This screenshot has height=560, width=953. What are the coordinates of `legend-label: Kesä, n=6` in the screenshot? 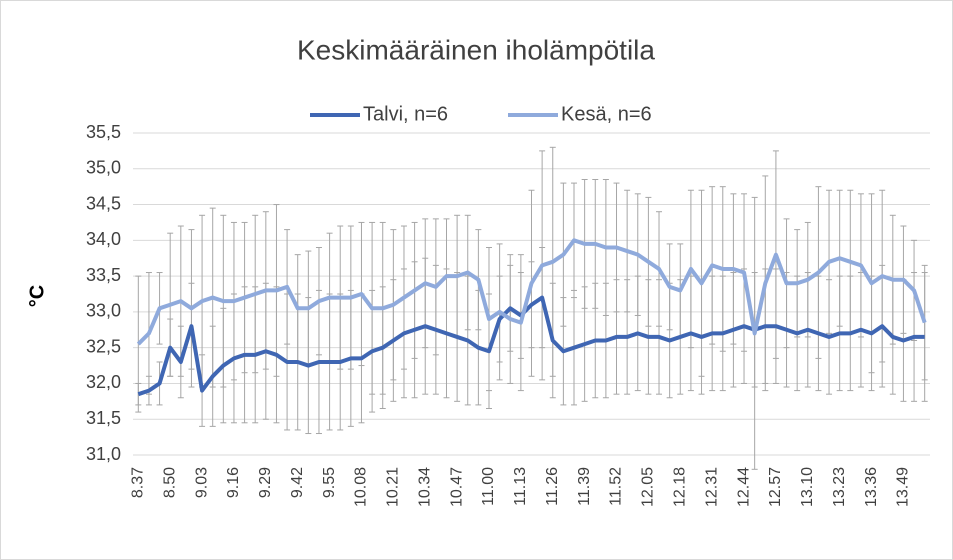 It's located at (606, 114).